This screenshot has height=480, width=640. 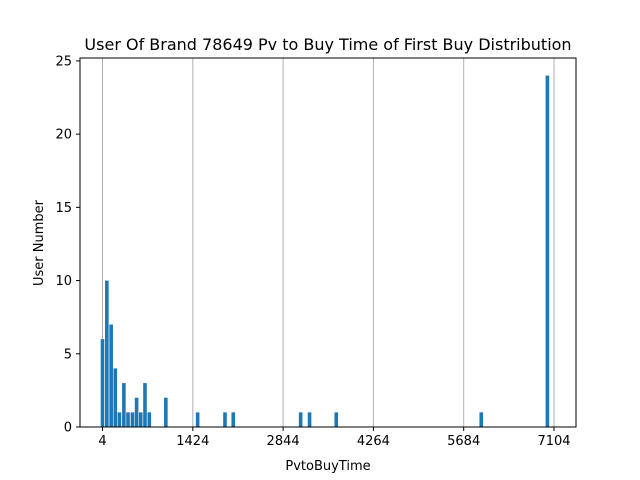 I want to click on y-tick-label: 15, so click(x=63, y=208).